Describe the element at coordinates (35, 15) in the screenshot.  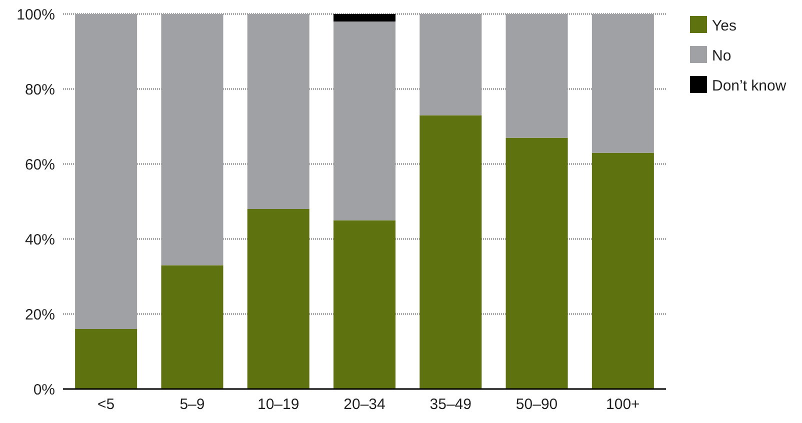
I see `y-tick-label: 100%` at that location.